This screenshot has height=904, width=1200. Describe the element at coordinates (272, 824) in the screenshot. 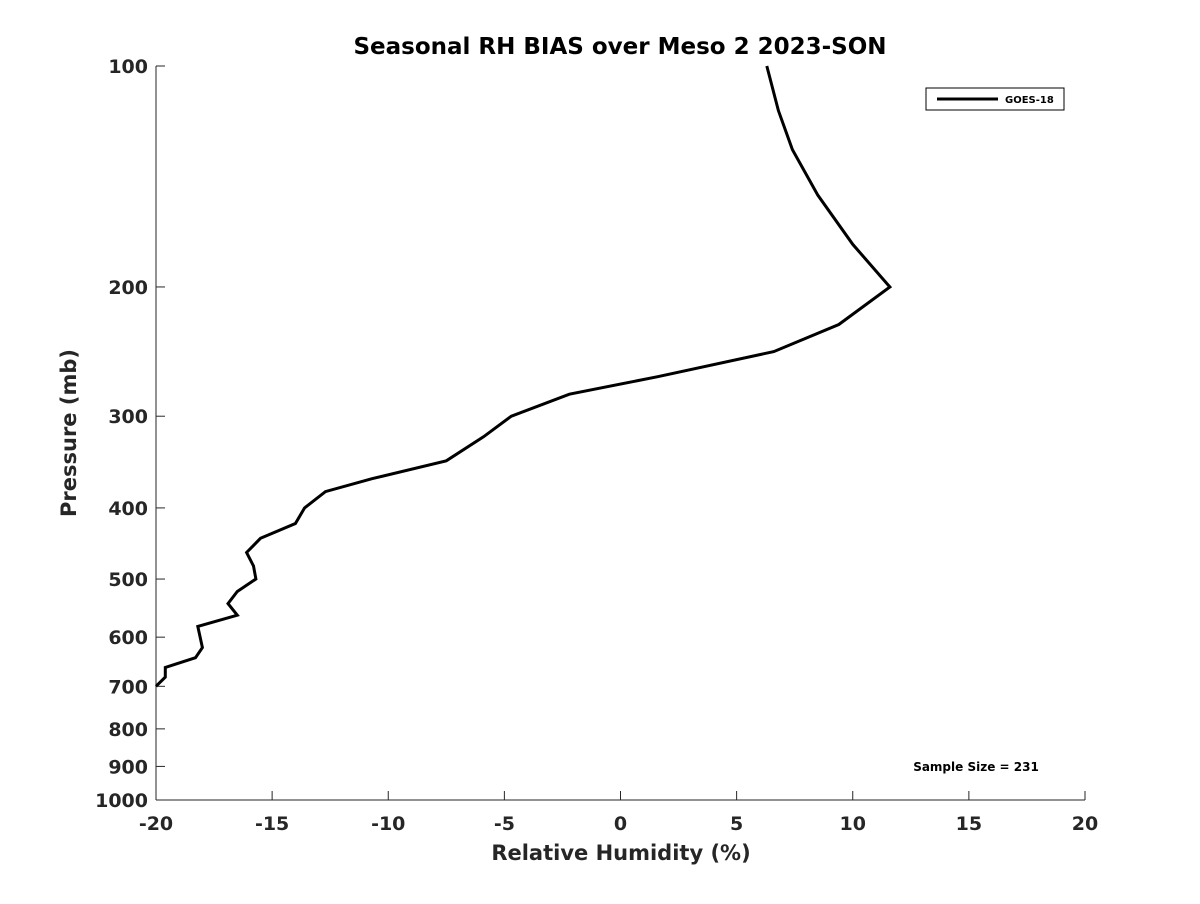

I see `x-tick-label: -15` at that location.